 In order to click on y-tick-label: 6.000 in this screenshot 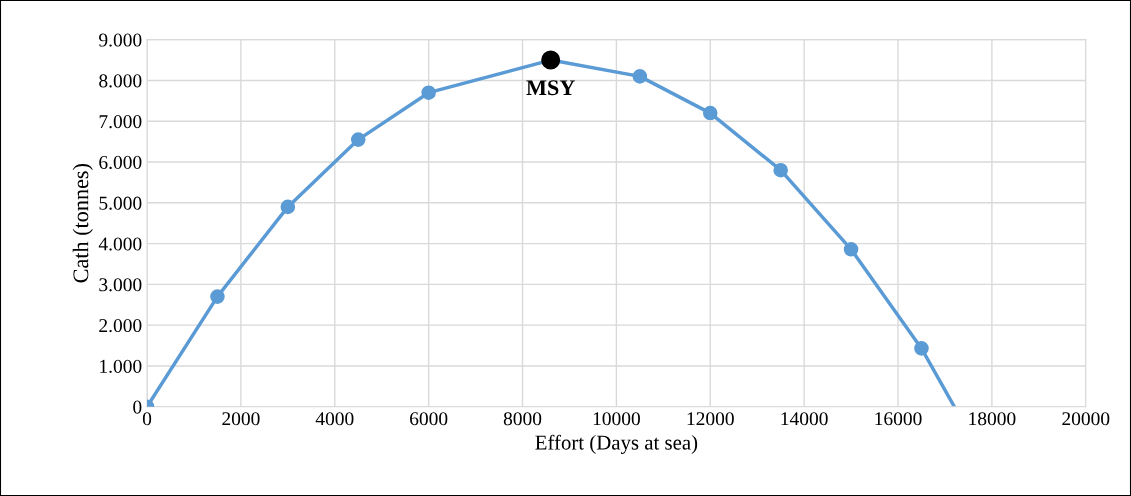, I will do `click(120, 162)`.